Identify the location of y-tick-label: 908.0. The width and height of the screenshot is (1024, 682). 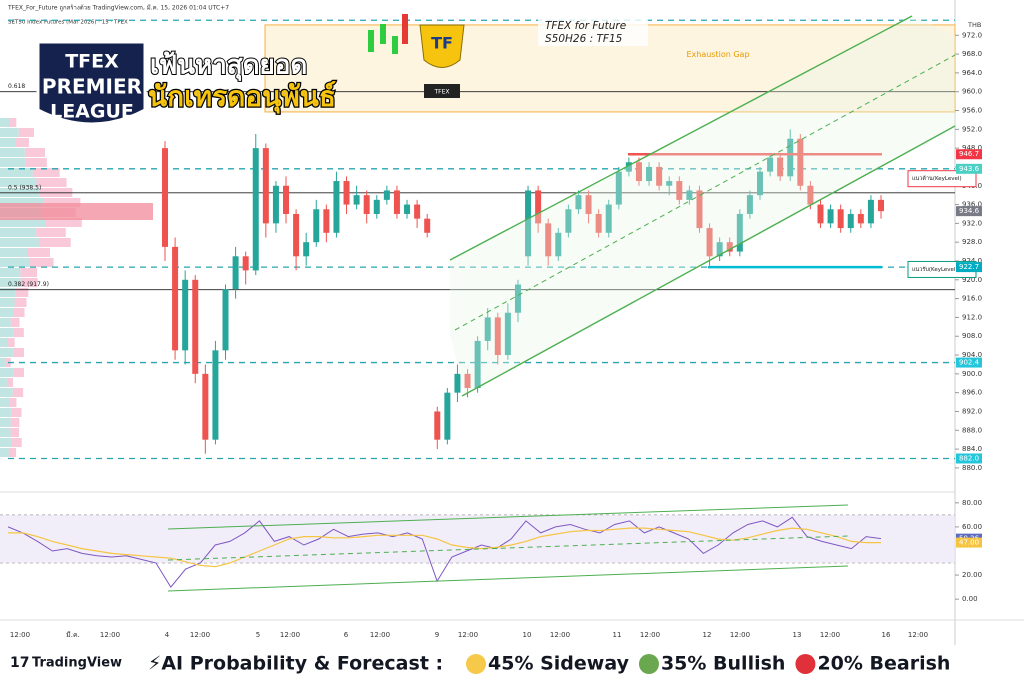
(972, 336).